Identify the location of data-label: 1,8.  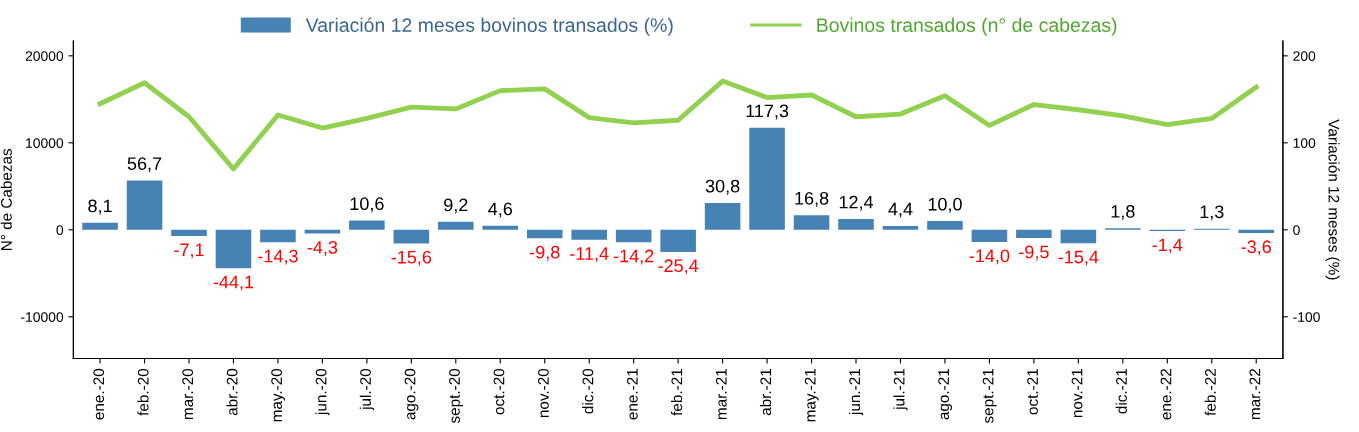
(1123, 212).